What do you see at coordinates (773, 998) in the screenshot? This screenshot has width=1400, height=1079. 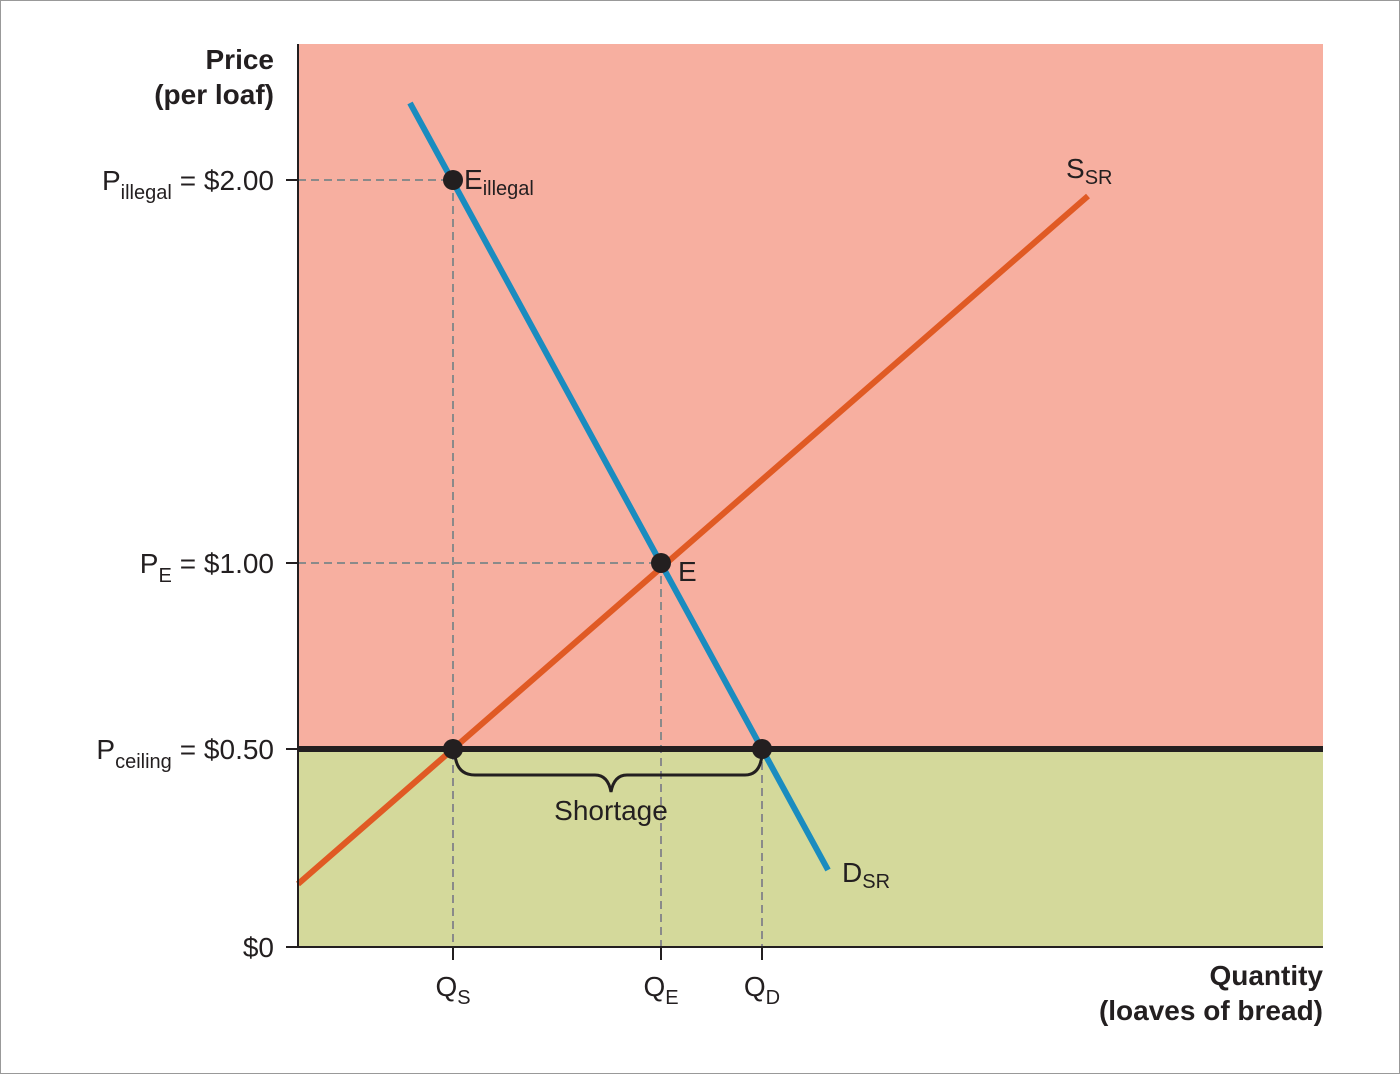 I see `x-label-sub: D` at bounding box center [773, 998].